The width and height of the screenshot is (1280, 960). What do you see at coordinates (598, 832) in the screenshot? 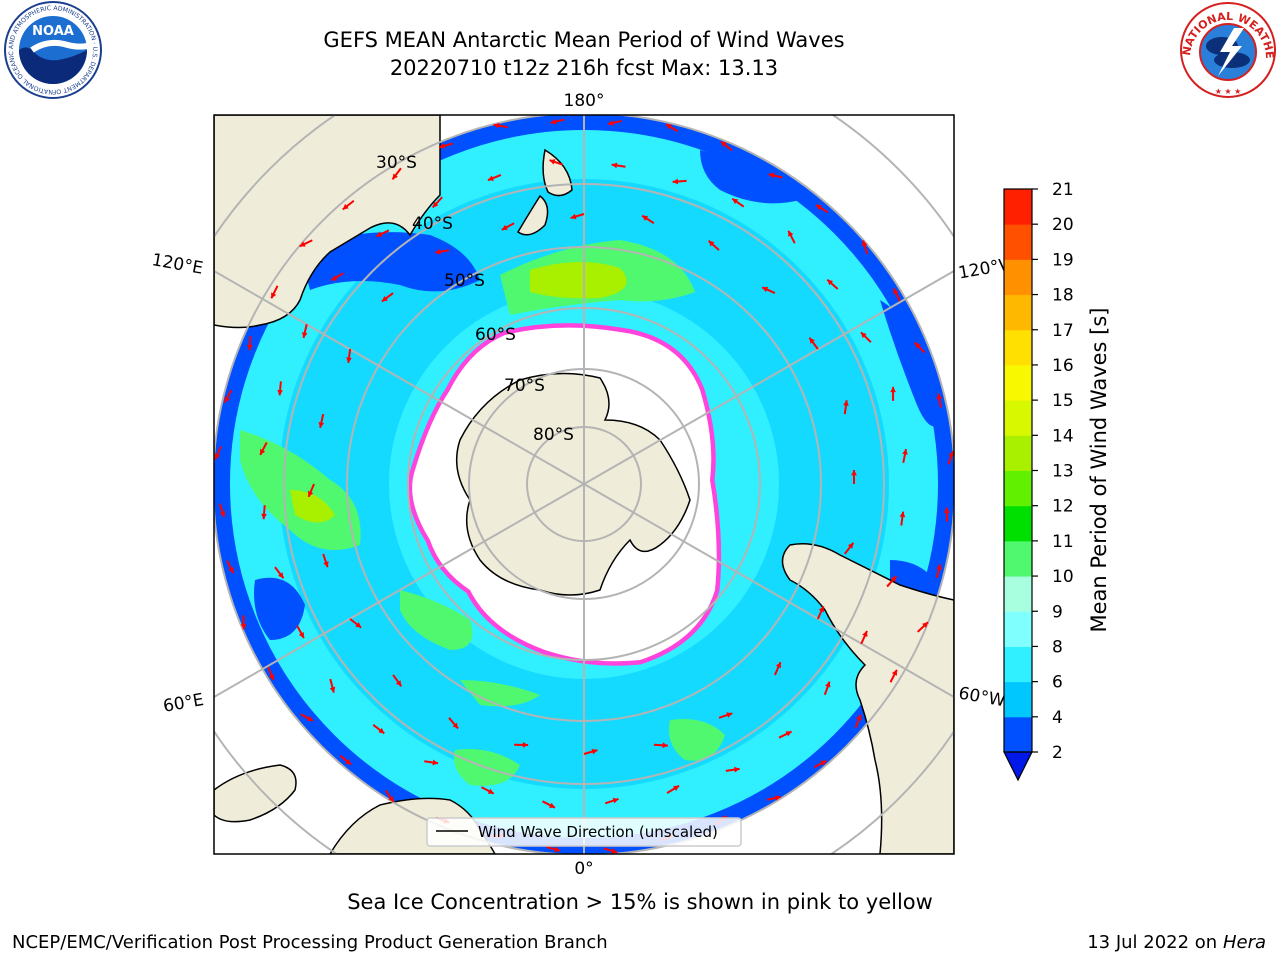
I see `legend-label: Wind Wave Direction (unscaled)` at bounding box center [598, 832].